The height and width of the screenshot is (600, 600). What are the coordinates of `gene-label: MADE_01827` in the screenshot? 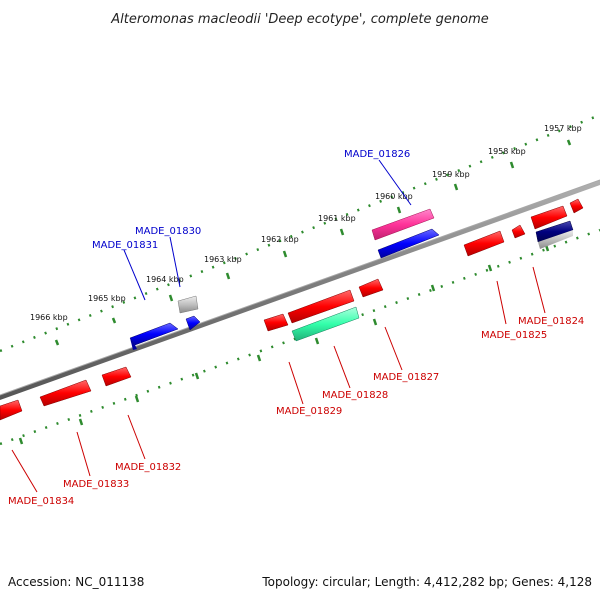 It's located at (406, 377).